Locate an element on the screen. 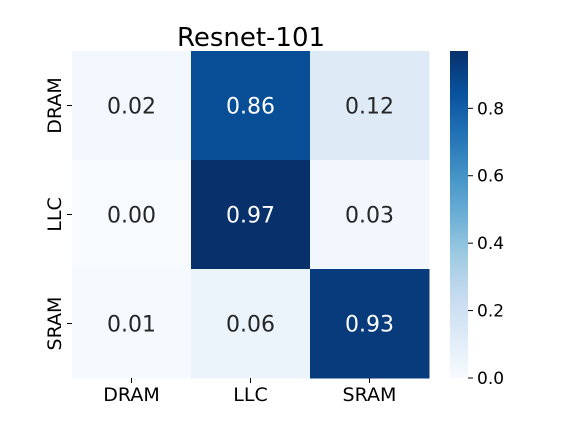 The image size is (576, 432). heatmap-cell-sram-llc is located at coordinates (251, 324).